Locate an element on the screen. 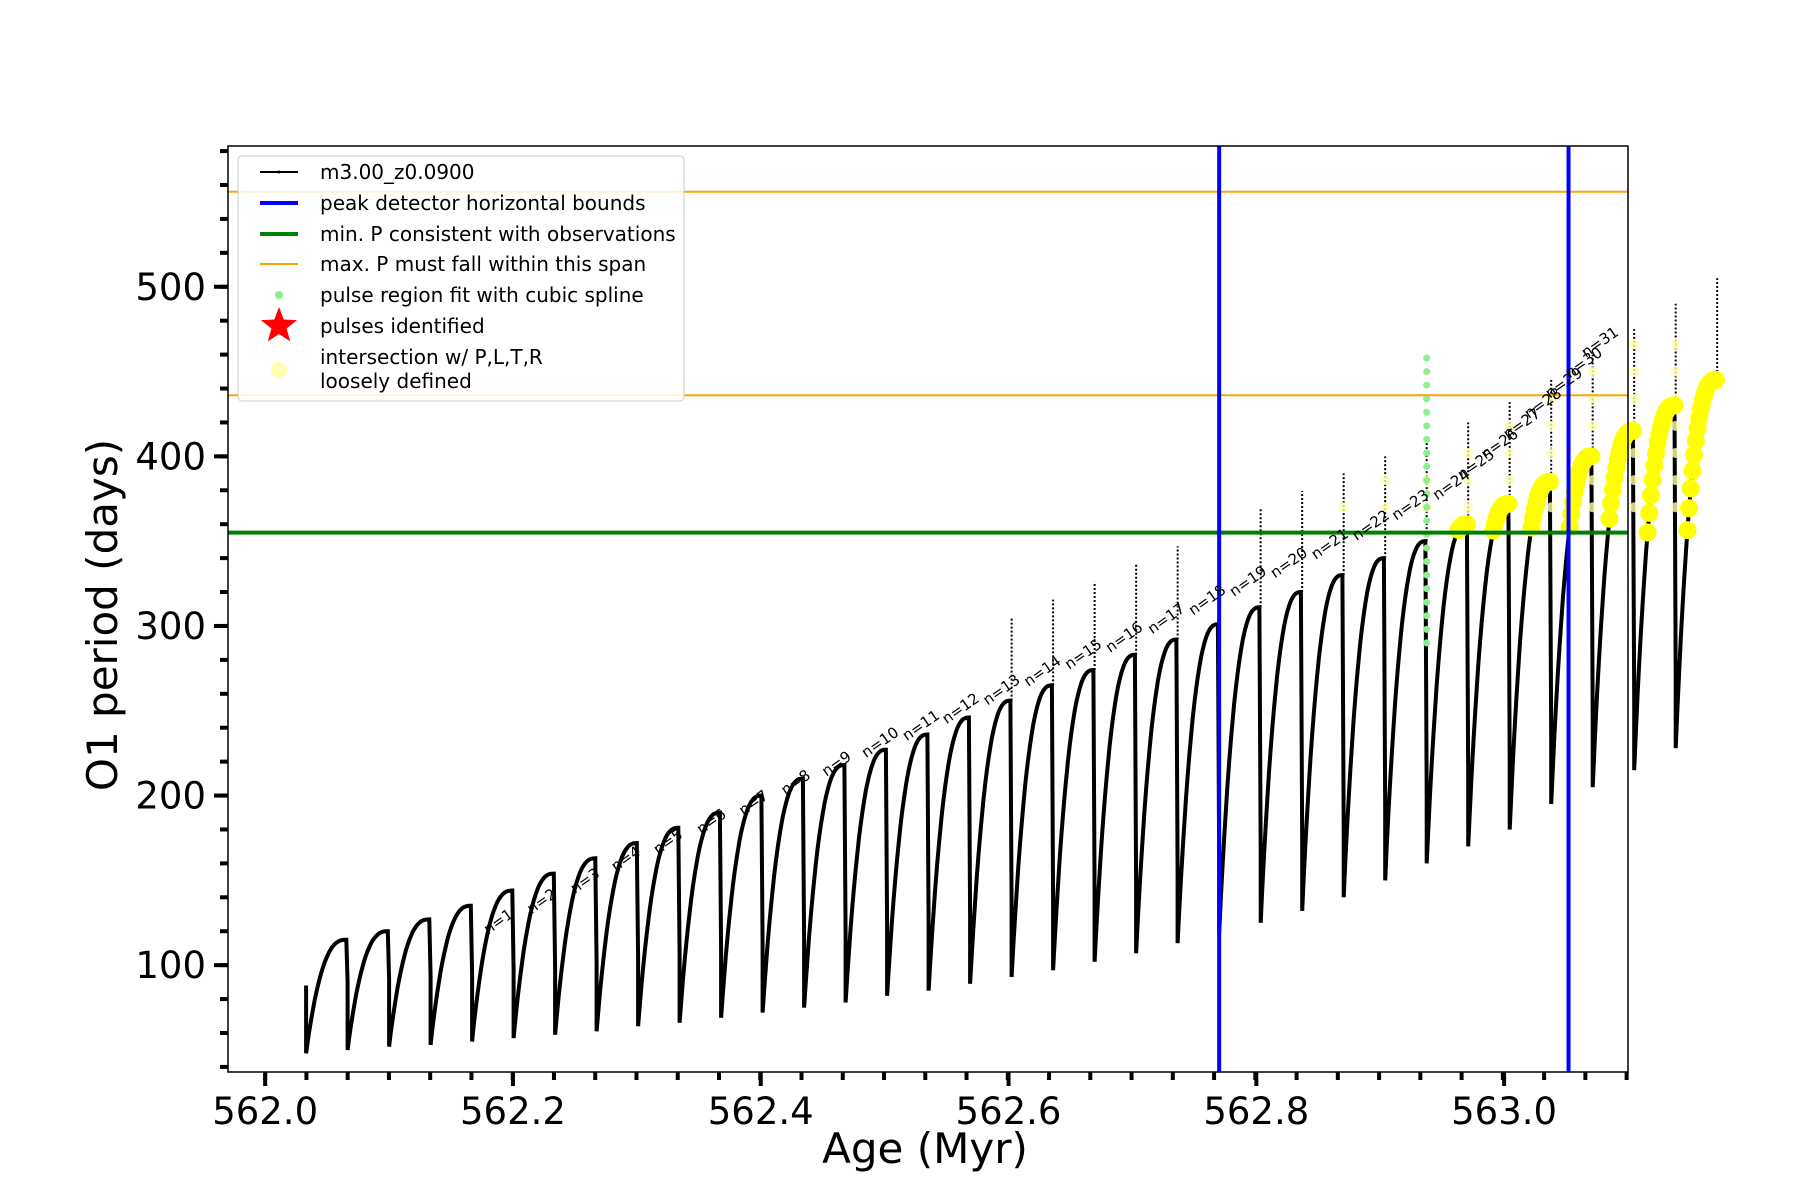  y-axis-title: O1 period (days) is located at coordinates (102, 615).